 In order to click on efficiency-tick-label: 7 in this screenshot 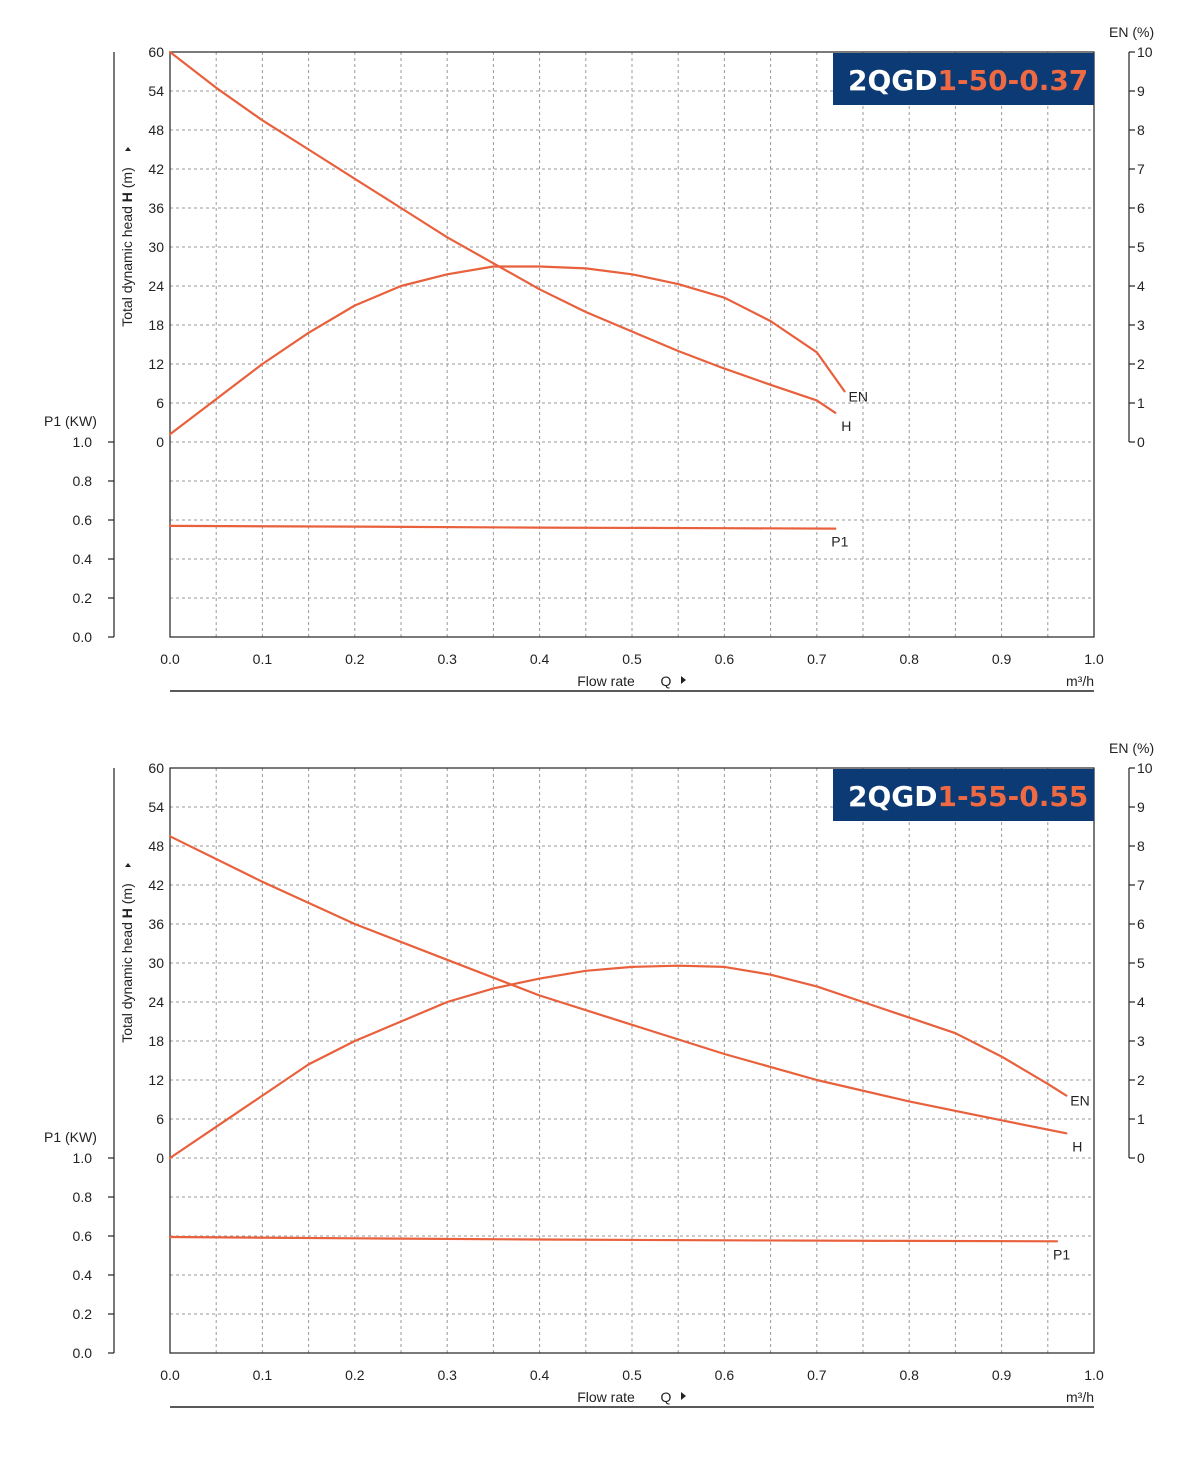, I will do `click(1141, 885)`.